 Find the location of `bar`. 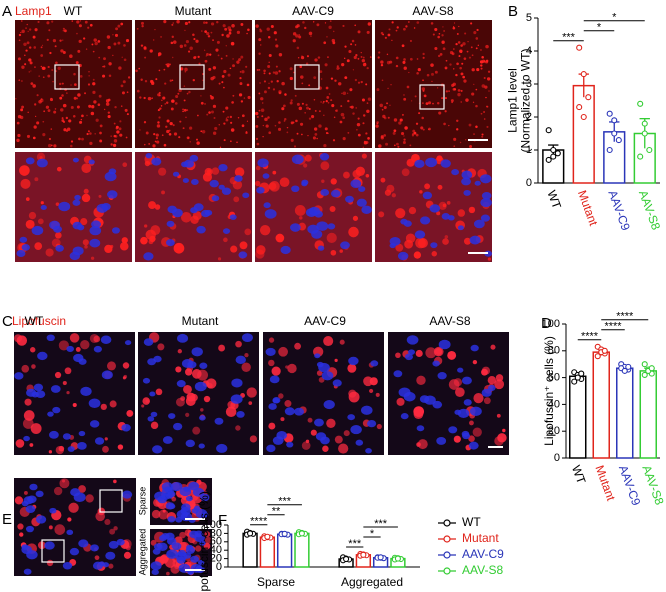

bar is located at coordinates (267, 552).